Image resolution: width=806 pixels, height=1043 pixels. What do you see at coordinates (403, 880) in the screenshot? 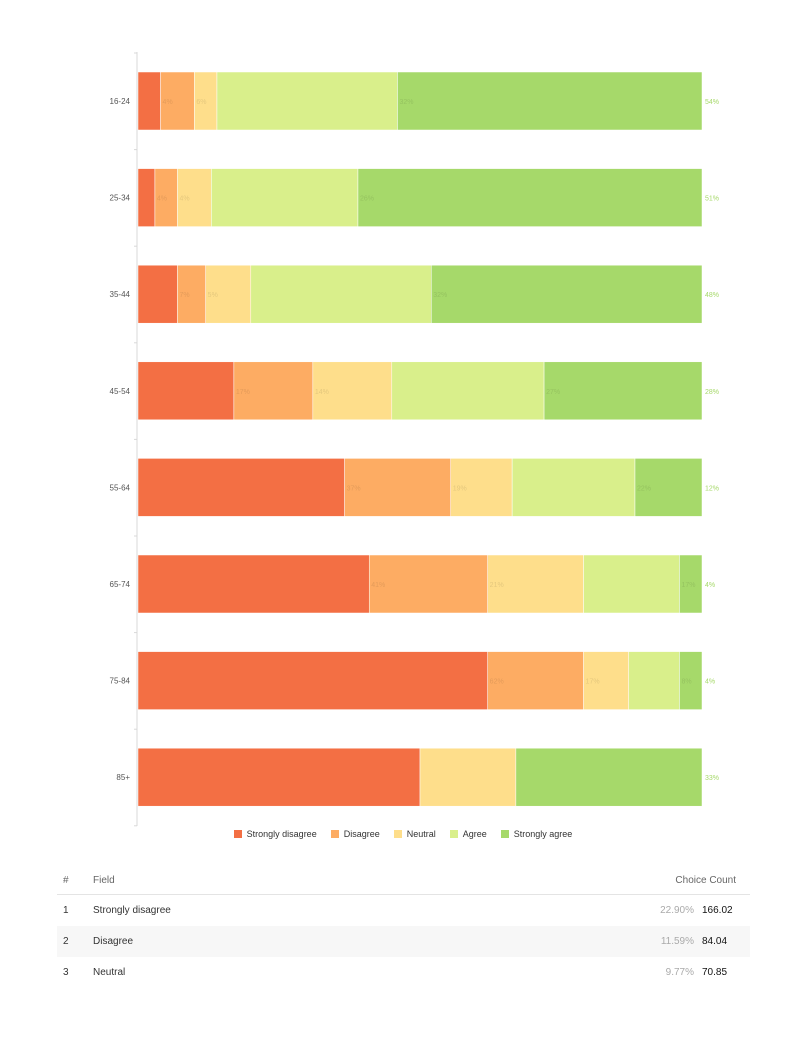
I see `table-header: # Field Choice Count` at bounding box center [403, 880].